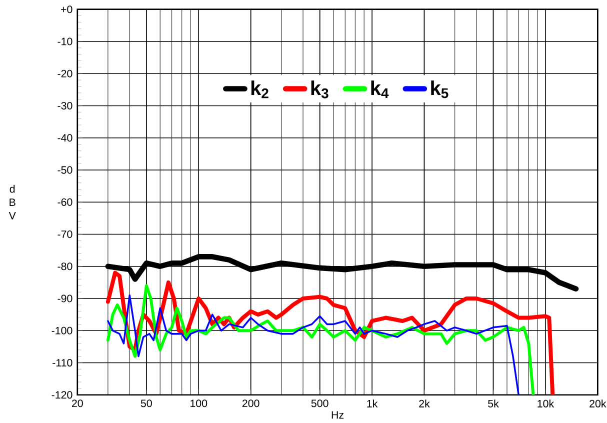  Describe the element at coordinates (66, 10) in the screenshot. I see `y-tick-label: +0` at that location.